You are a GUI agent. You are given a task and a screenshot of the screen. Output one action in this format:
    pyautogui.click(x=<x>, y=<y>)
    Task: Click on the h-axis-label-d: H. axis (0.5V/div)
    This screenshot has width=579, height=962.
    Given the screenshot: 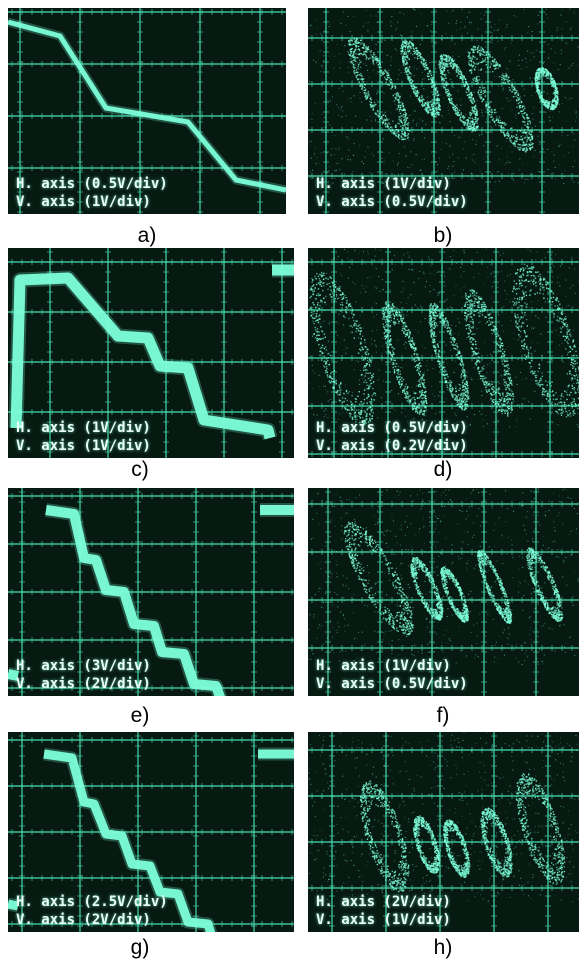 What is the action you would take?
    pyautogui.click(x=392, y=428)
    